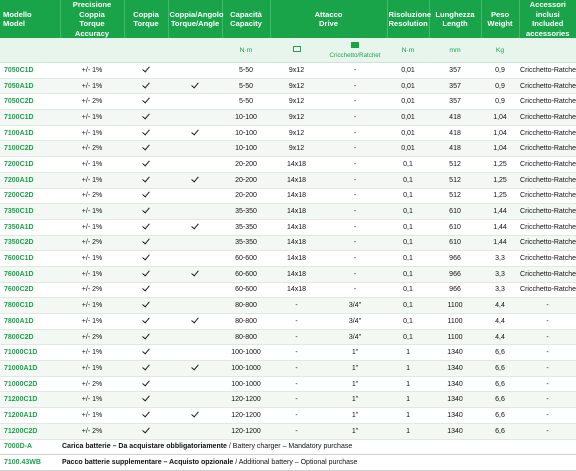 This screenshot has height=471, width=576. I want to click on model-cell: 7800A1D, so click(30, 321).